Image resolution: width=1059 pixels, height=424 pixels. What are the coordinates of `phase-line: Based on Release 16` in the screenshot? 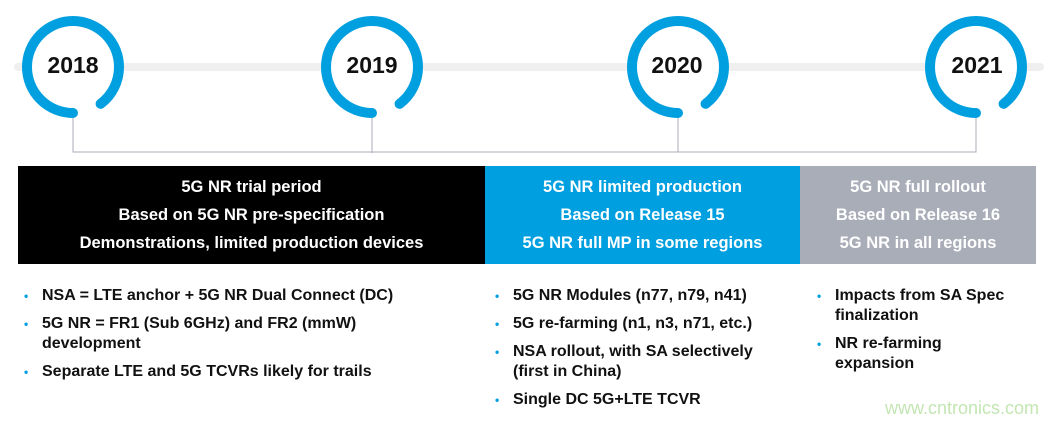 It's located at (918, 215).